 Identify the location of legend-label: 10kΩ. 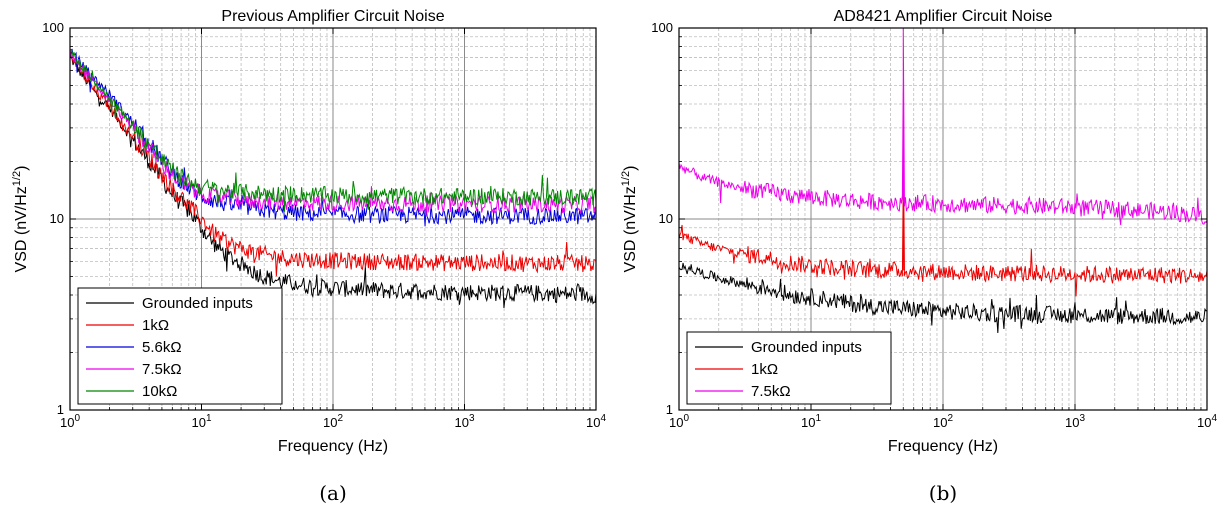
(159, 391).